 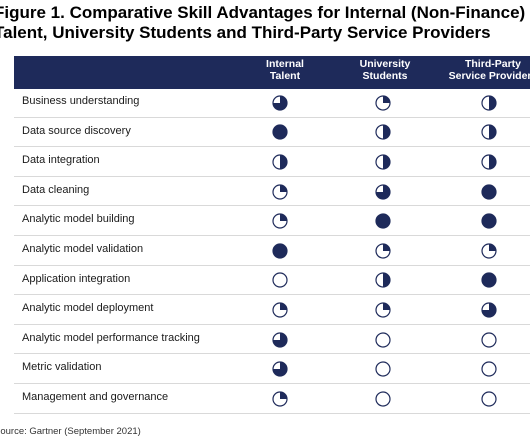 What do you see at coordinates (62, 367) in the screenshot?
I see `skill-label: Metric validation` at bounding box center [62, 367].